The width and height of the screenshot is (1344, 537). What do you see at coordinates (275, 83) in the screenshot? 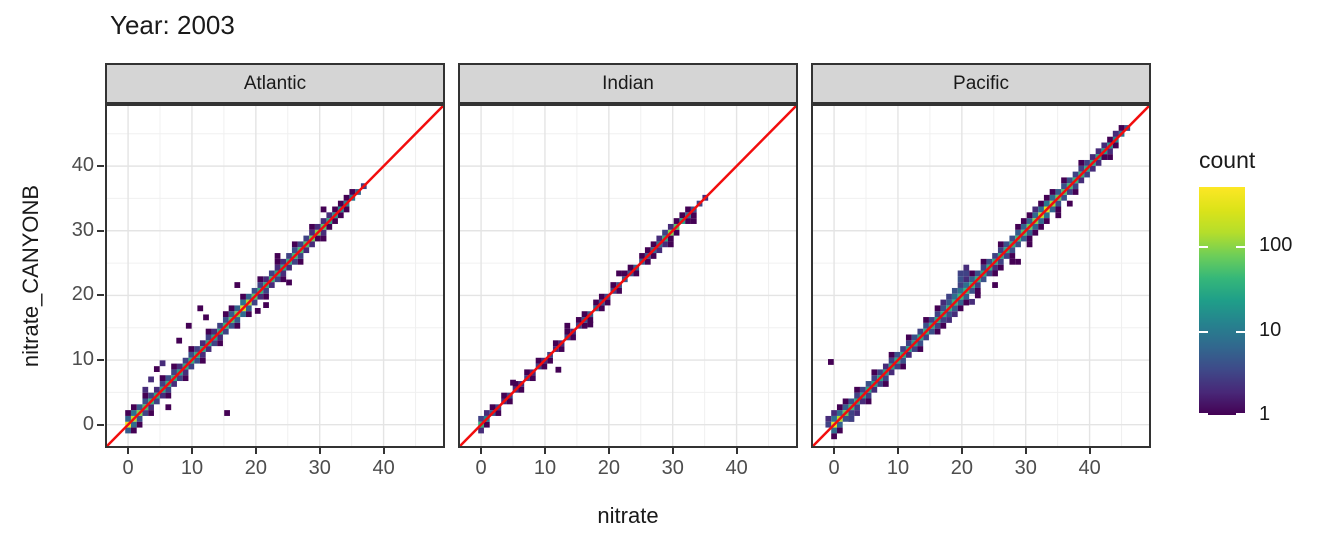
I see `facet-strip-atlantic: Atlantic` at bounding box center [275, 83].